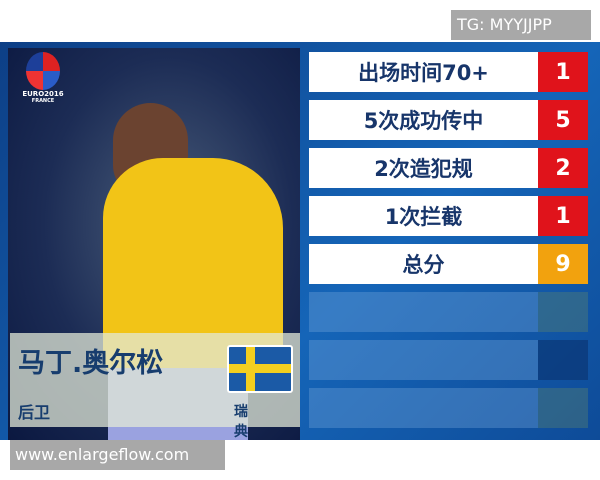 Image resolution: width=600 pixels, height=480 pixels. I want to click on stat-row: 出场时间70+ 1, so click(448, 72).